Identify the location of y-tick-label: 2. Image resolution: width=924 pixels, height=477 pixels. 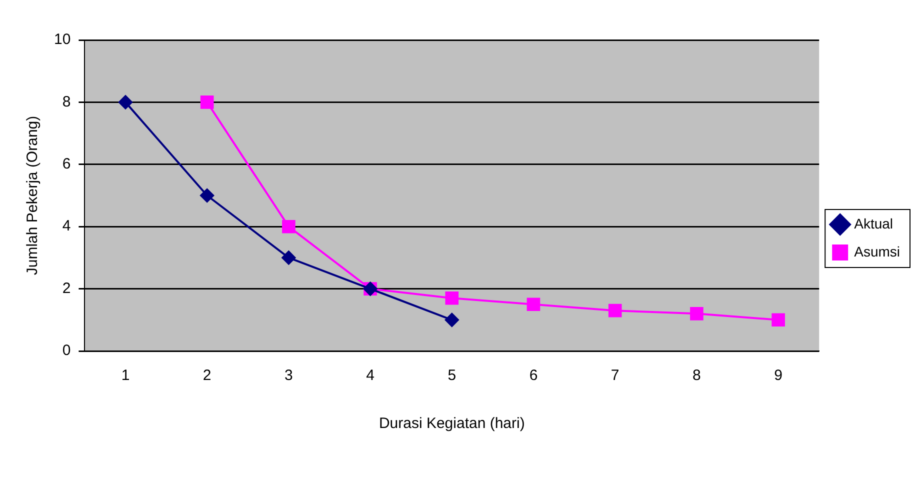
(66, 288).